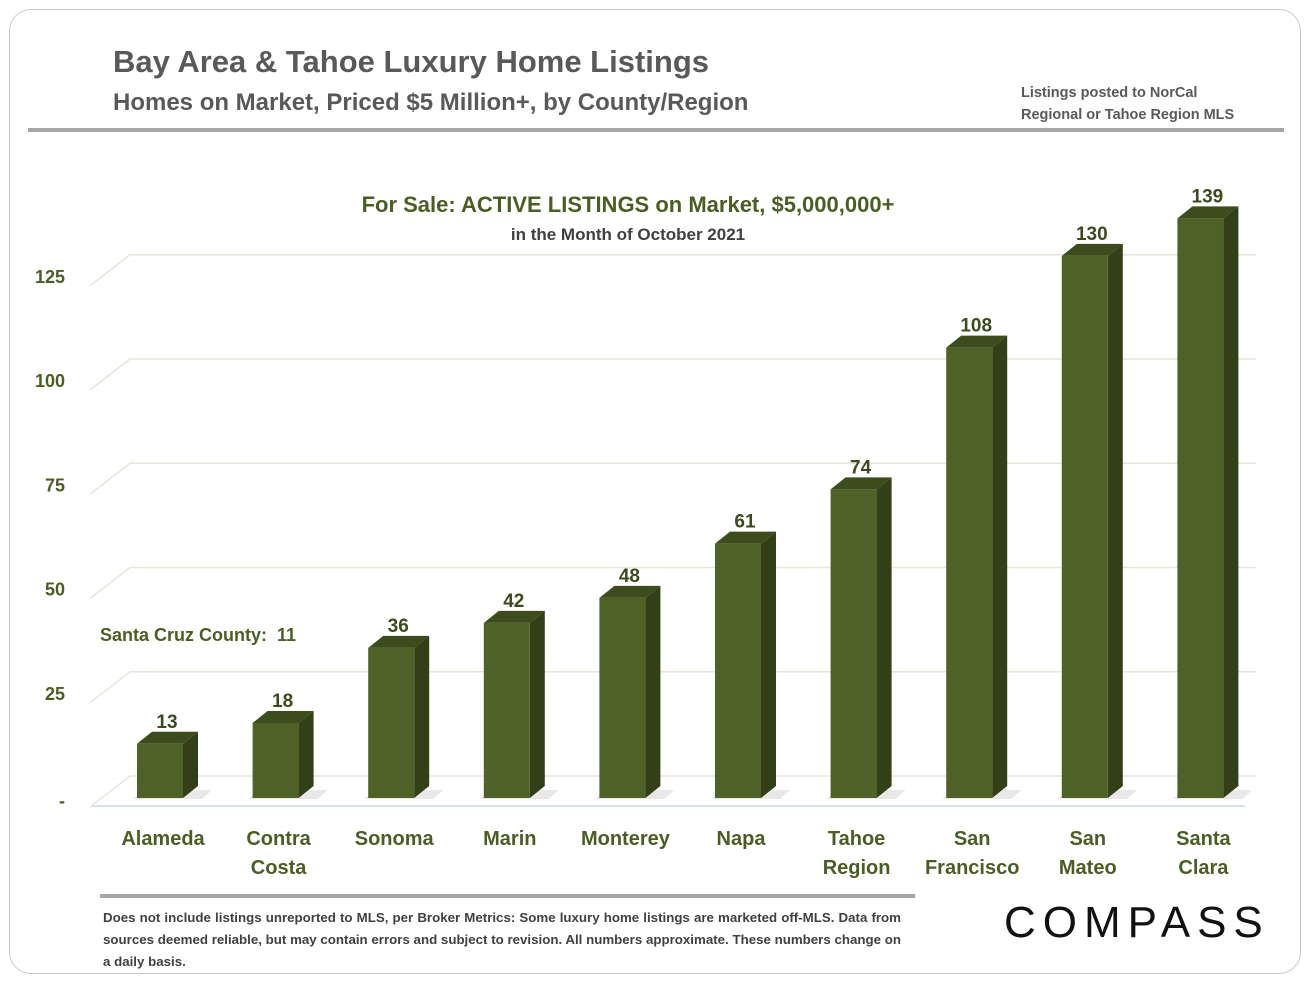 This screenshot has width=1311, height=984. I want to click on data-label: 18, so click(282, 701).